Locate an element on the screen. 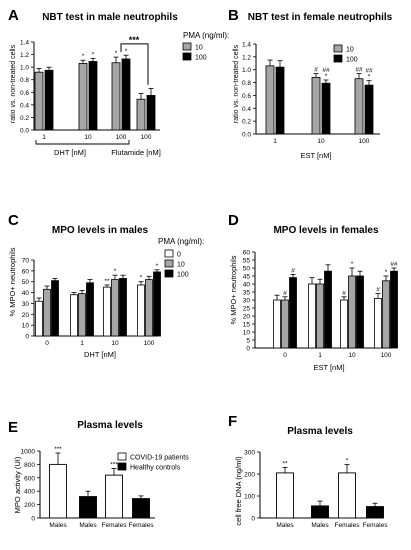  x-tick-label-b: 100 is located at coordinates (364, 141).